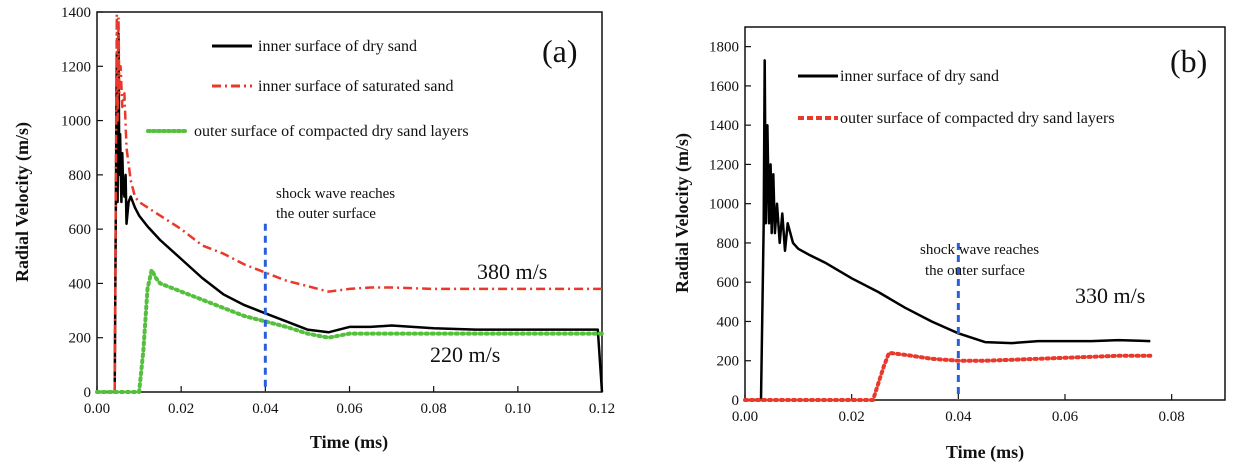  Describe the element at coordinates (181, 409) in the screenshot. I see `chart-a-x-tick-label: 0.02` at that location.